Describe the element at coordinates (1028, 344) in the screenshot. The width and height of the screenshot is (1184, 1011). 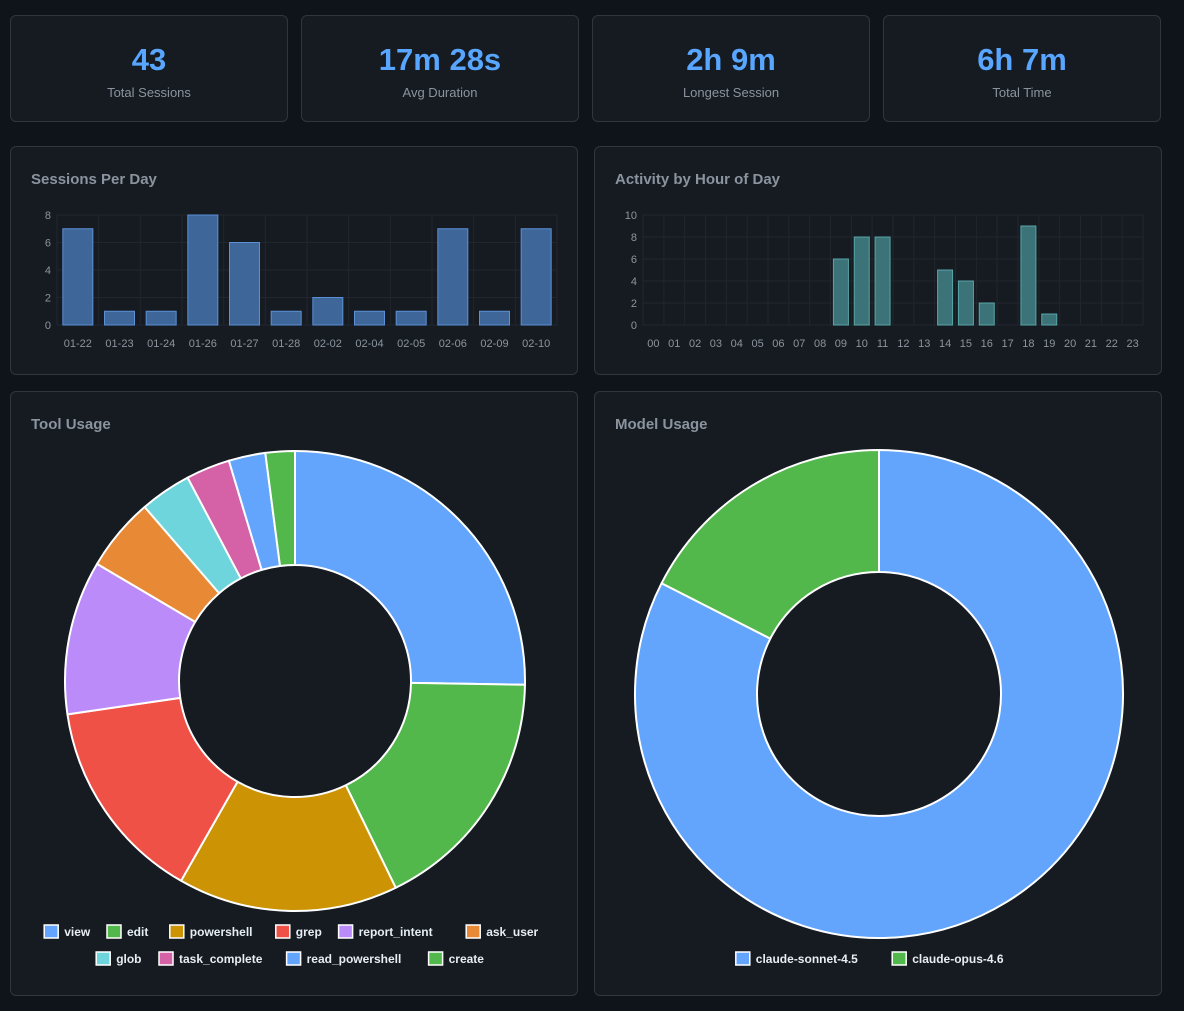
I see `x-tick-label: 18` at that location.